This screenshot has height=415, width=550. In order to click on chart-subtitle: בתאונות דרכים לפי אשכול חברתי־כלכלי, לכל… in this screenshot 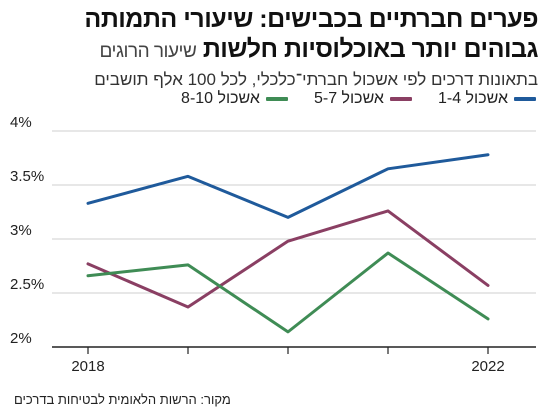, I will do `click(316, 79)`.